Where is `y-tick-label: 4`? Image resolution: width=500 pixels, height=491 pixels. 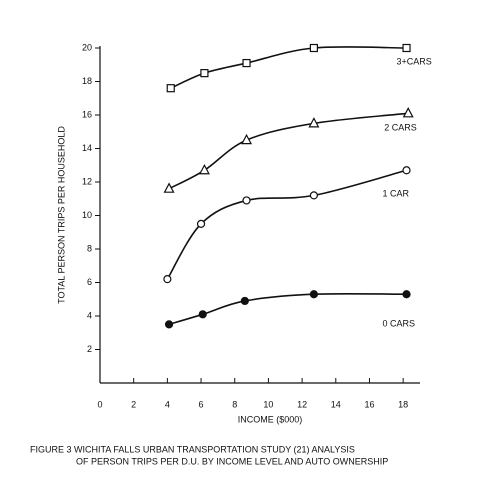
y-tick-label: 4 is located at coordinates (89, 315).